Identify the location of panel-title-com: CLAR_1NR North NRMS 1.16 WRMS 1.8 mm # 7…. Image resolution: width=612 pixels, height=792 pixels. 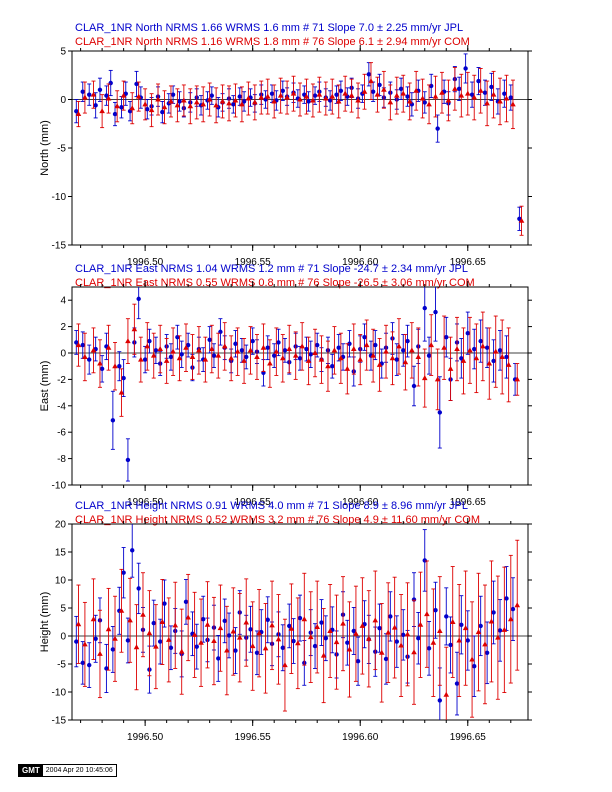
(272, 42).